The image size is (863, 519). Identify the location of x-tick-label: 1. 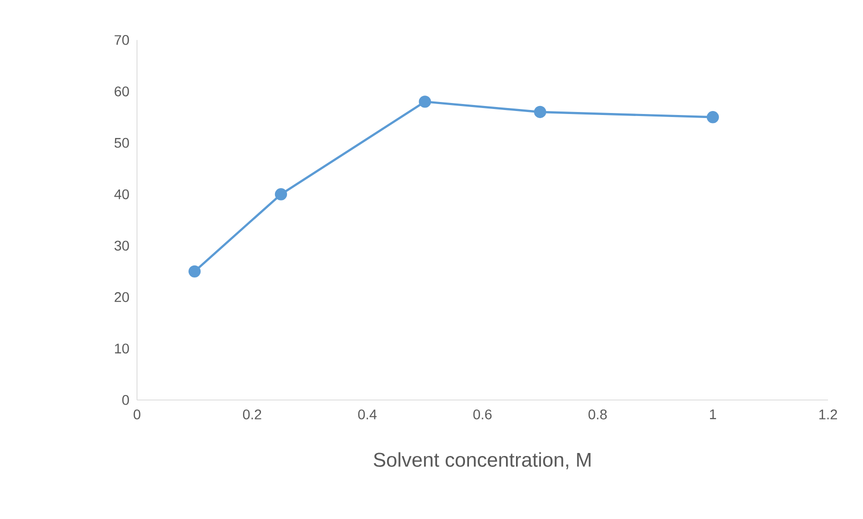
(713, 415).